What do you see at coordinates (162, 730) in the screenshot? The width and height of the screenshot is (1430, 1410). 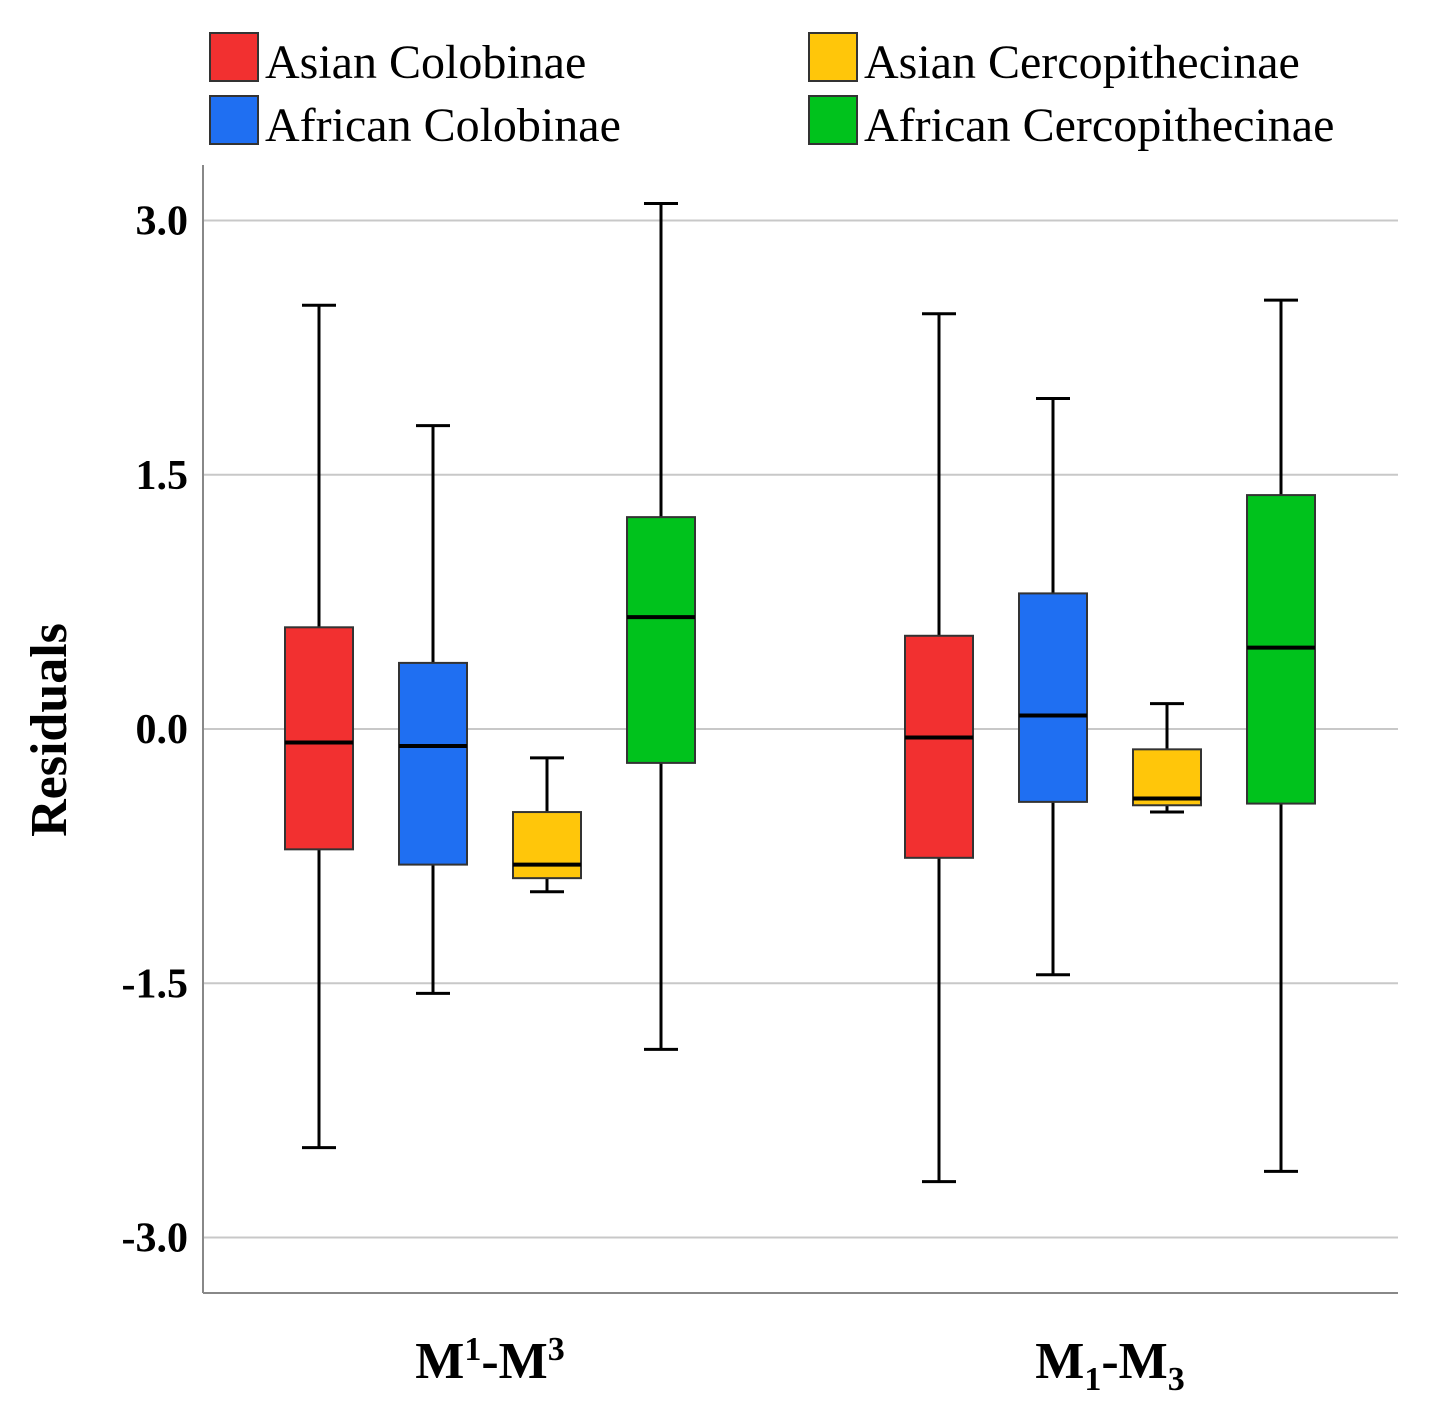 I see `y-tick-label-2: 0.0` at bounding box center [162, 730].